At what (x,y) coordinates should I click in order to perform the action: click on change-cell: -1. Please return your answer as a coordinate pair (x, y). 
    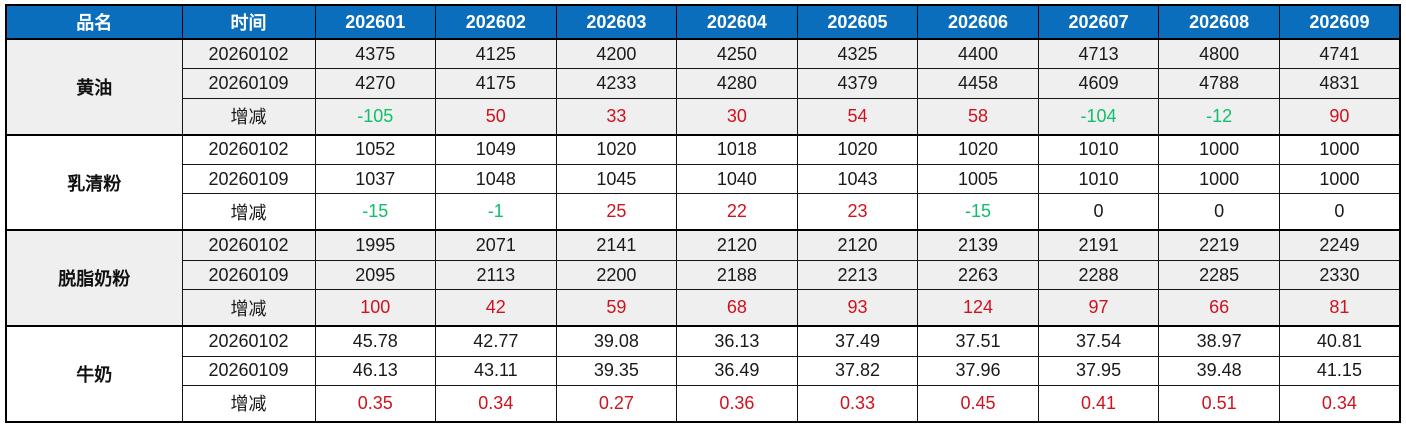
    Looking at the image, I should click on (496, 212).